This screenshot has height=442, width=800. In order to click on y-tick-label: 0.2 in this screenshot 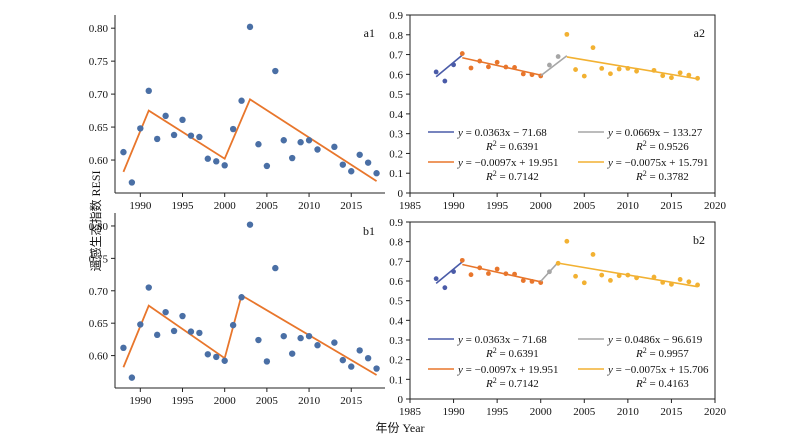, I will do `click(396, 361)`.